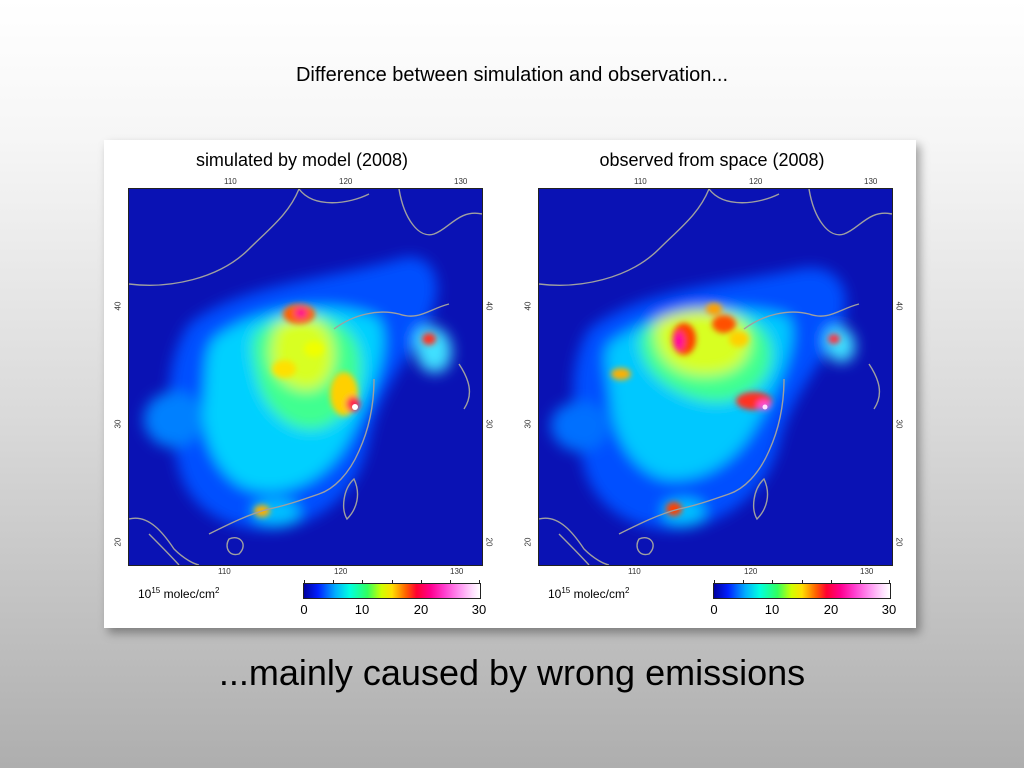 This screenshot has height=768, width=1024. I want to click on slide-caption: ...mainly caused by wrong emissions, so click(512, 672).